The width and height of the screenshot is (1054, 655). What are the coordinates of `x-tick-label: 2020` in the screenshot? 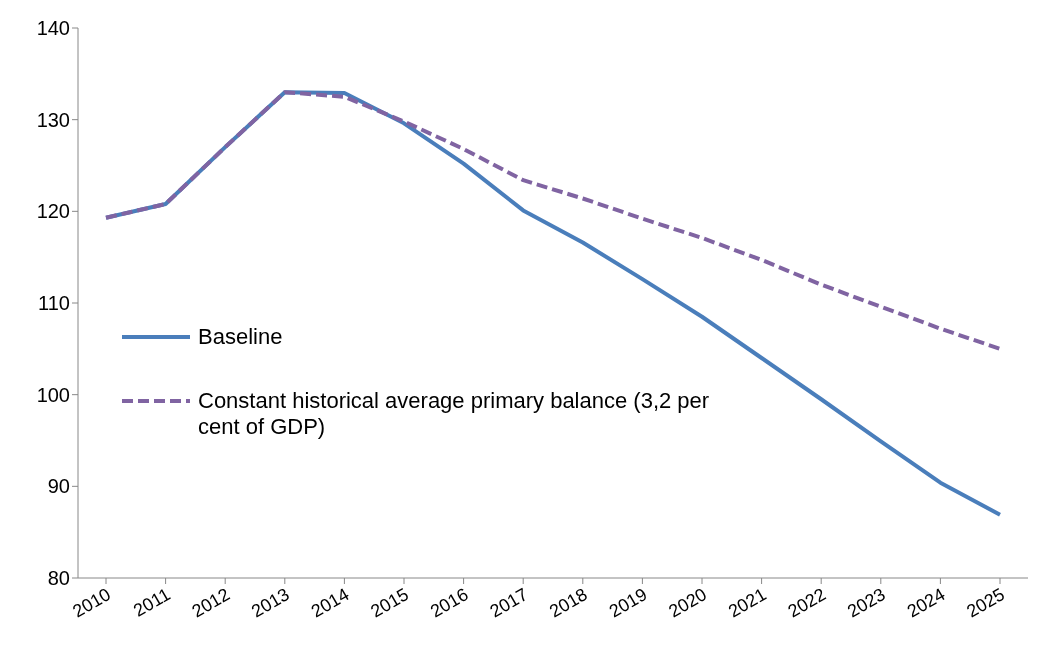 It's located at (687, 603).